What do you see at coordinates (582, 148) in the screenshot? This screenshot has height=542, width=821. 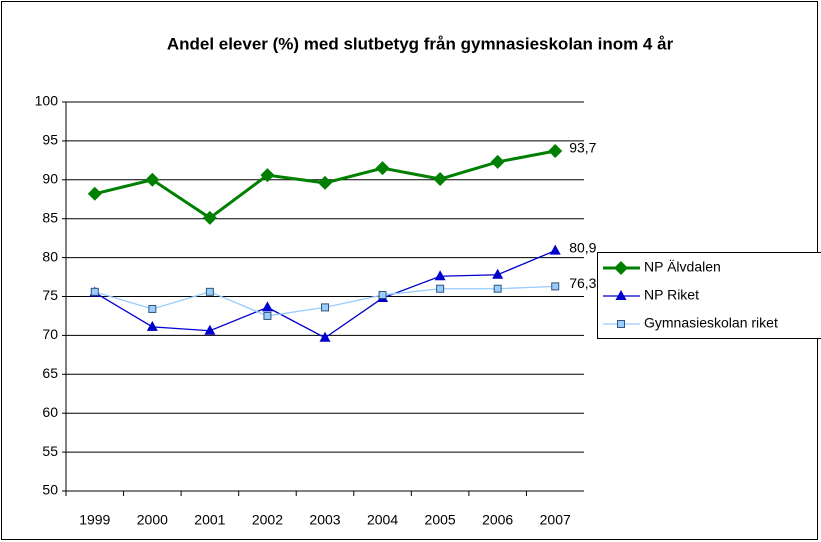 I see `data-label: 93,7` at bounding box center [582, 148].